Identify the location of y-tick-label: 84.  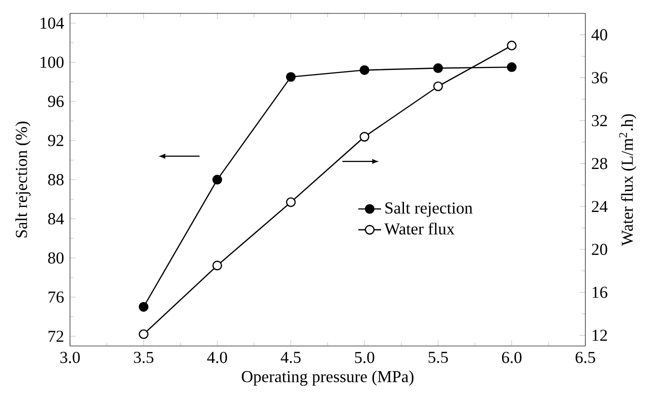
(56, 218).